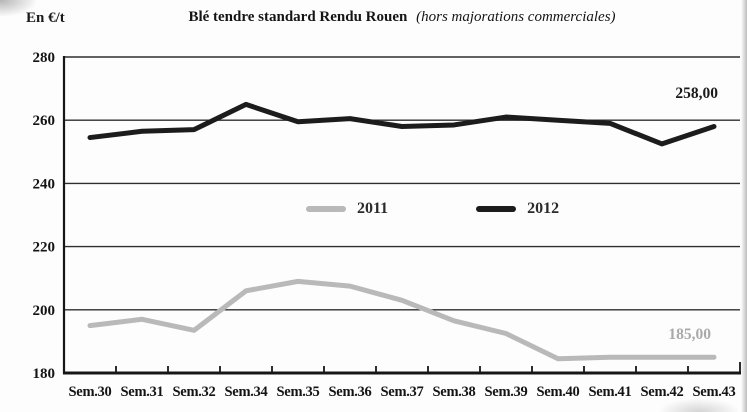  I want to click on scan-artifact-top-left, so click(18, 8).